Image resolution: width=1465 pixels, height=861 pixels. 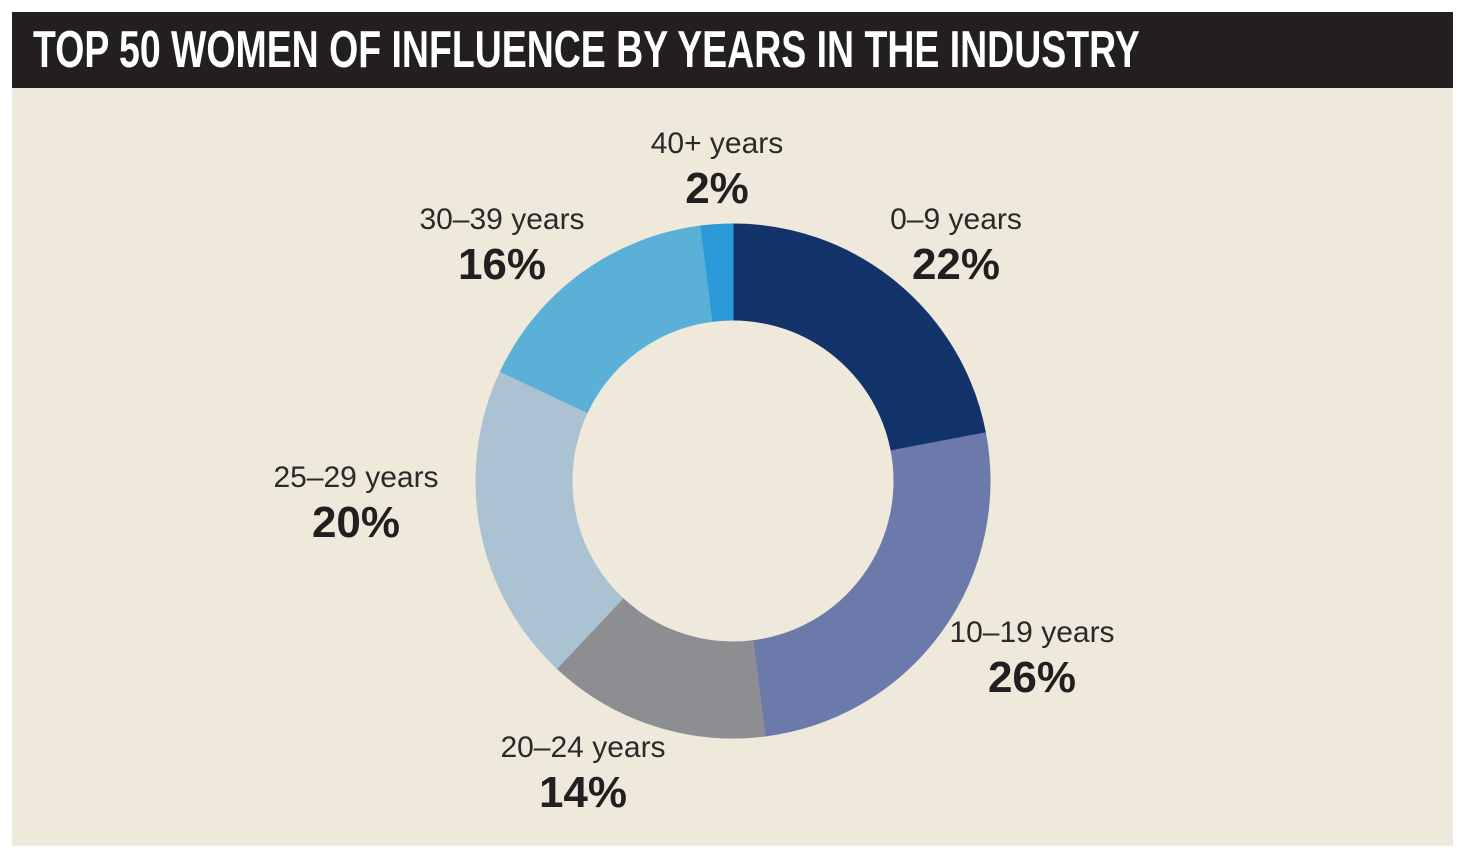 I want to click on segment-percentage: 14%, so click(x=583, y=792).